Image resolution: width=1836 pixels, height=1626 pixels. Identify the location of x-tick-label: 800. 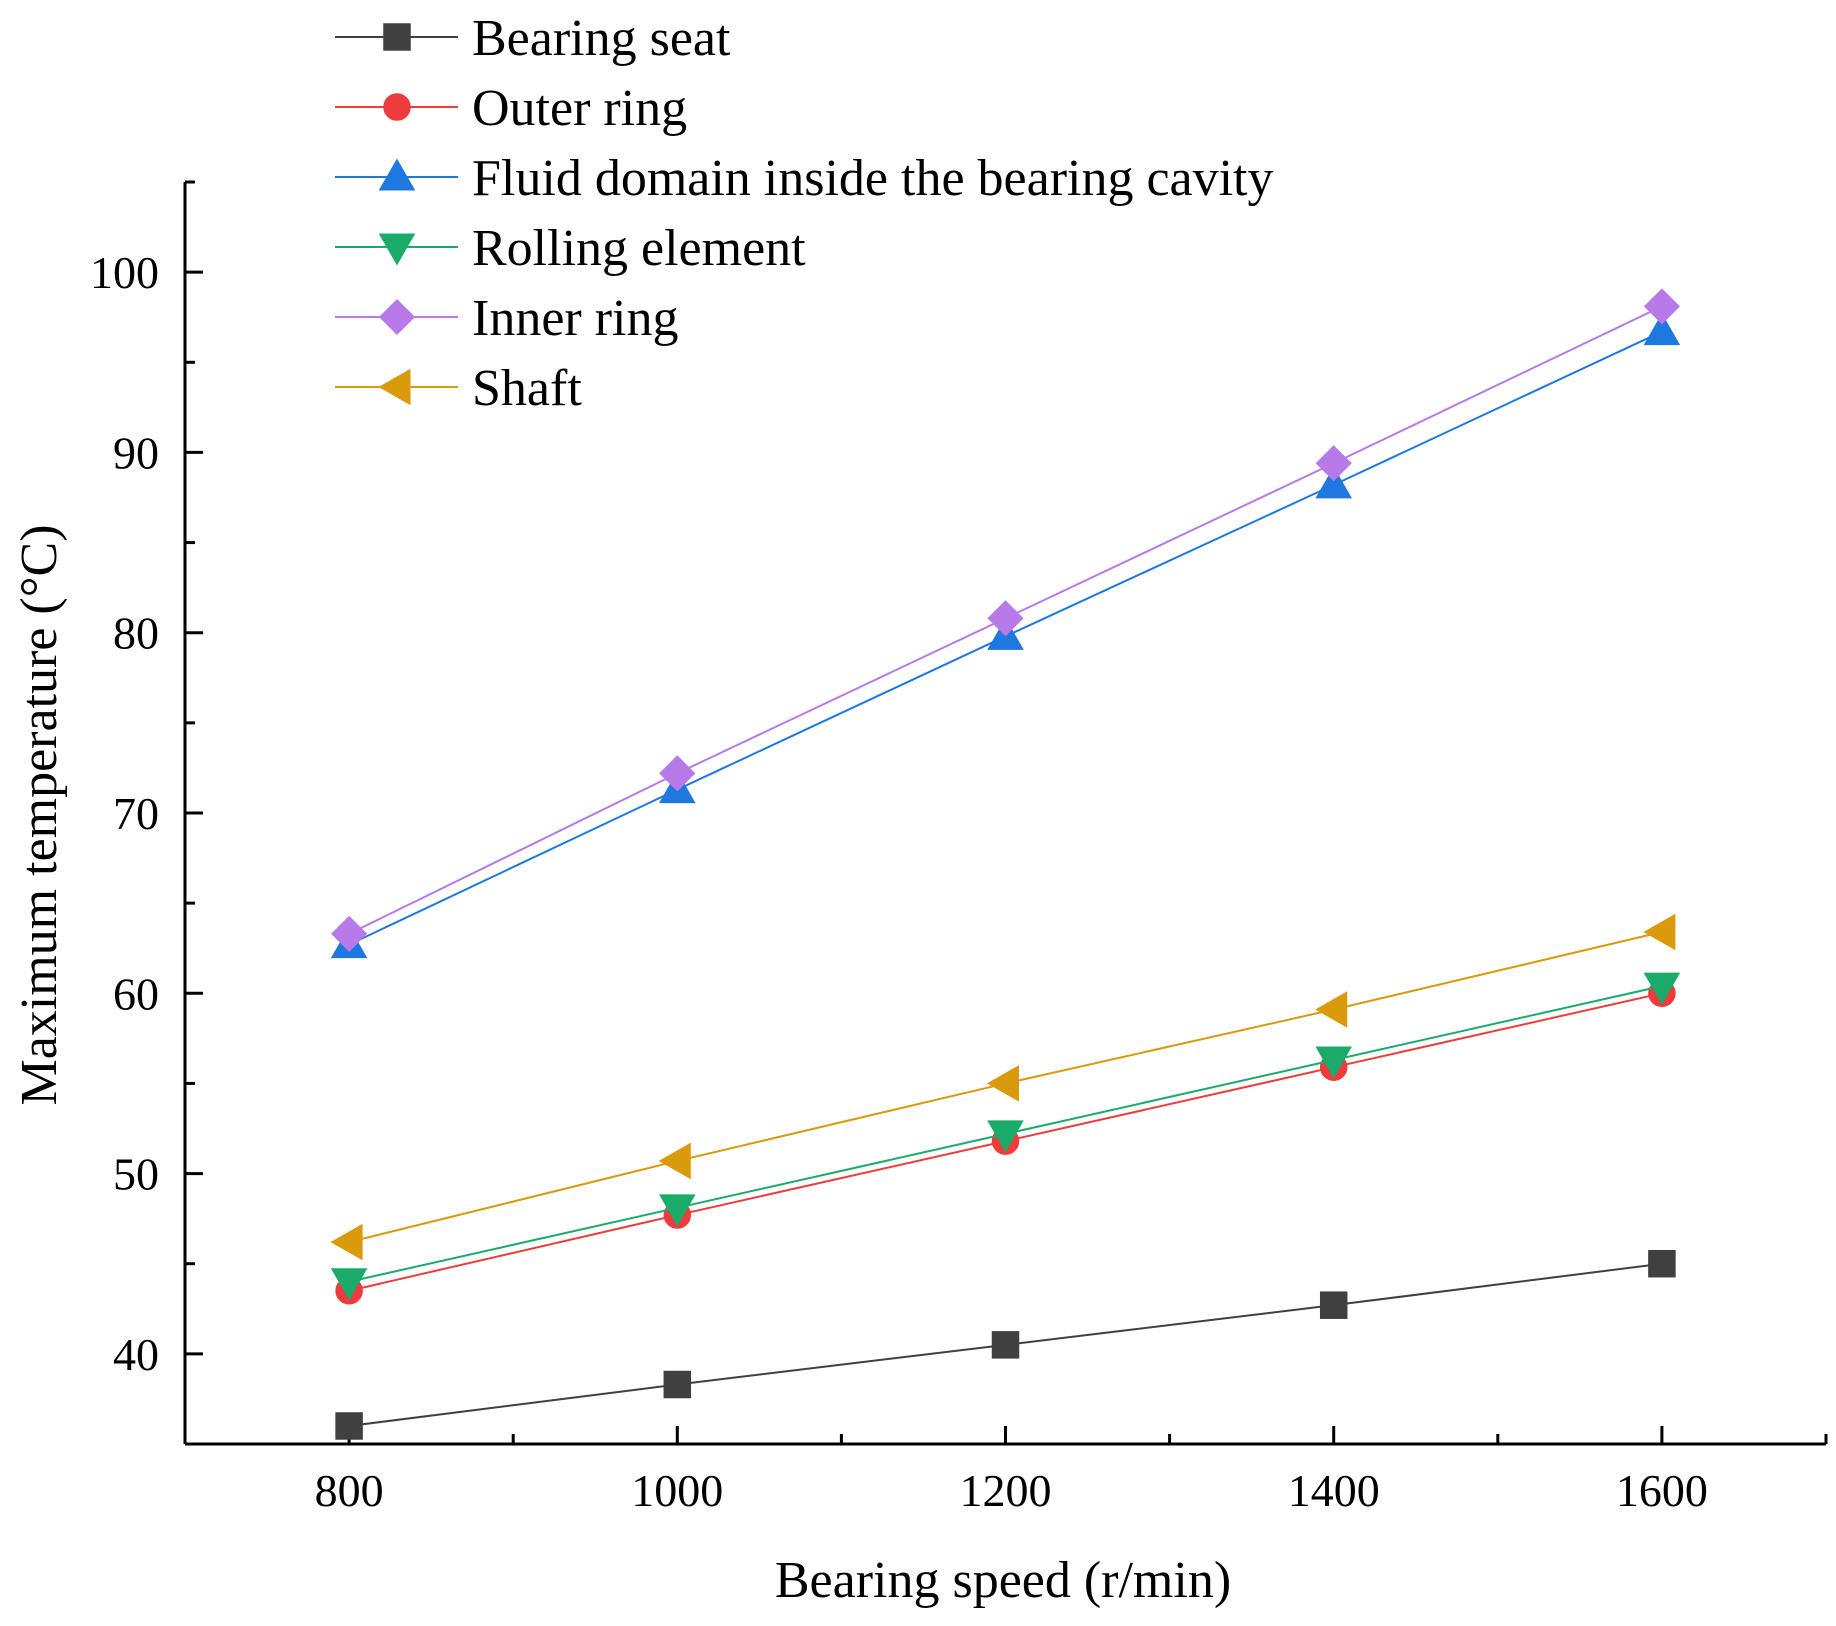
(349, 1490).